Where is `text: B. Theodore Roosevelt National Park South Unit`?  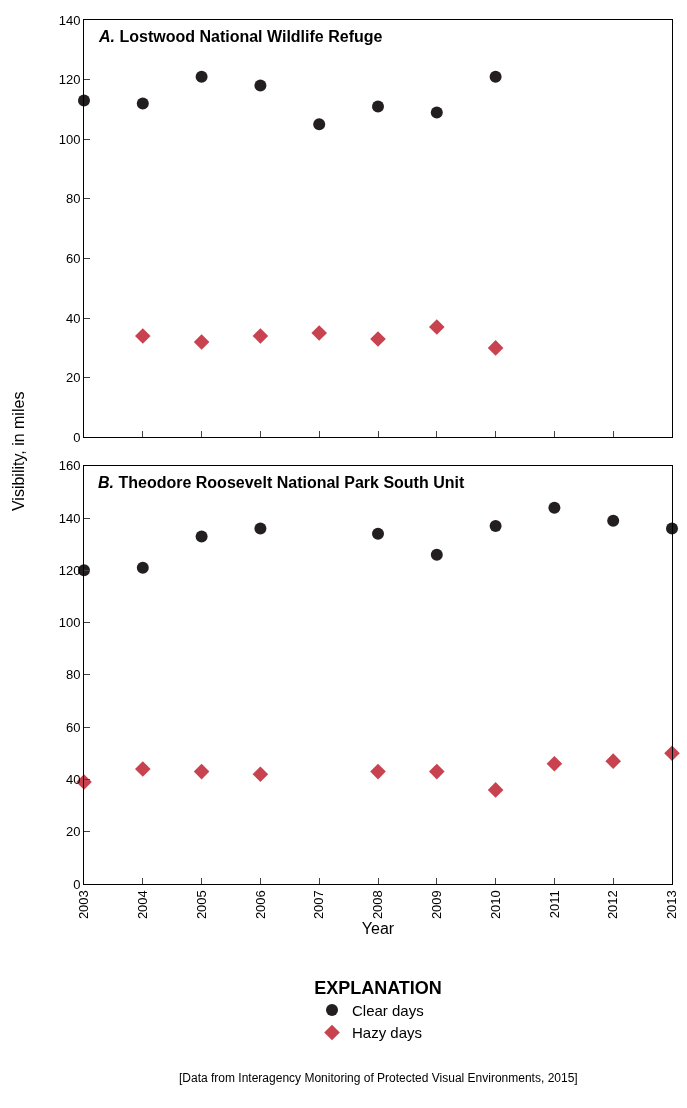 text: B. Theodore Roosevelt National Park South Unit is located at coordinates (281, 482).